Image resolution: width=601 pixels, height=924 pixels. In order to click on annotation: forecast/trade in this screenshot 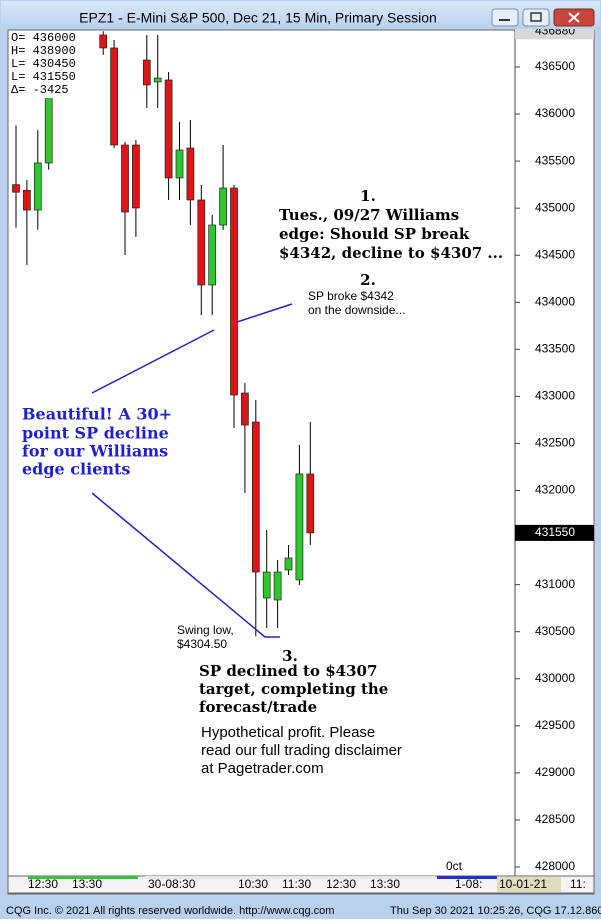, I will do `click(258, 707)`.